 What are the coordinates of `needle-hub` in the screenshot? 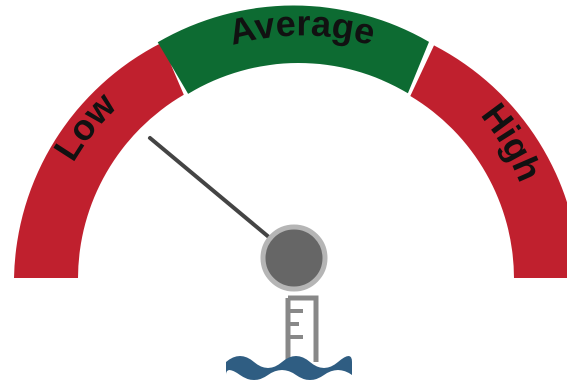 It's located at (294, 258).